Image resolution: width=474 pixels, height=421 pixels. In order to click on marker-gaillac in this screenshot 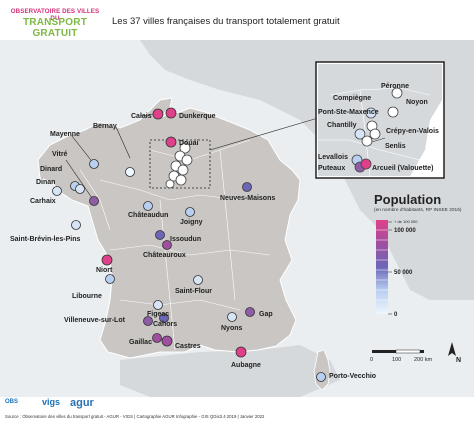, I will do `click(157, 338)`.